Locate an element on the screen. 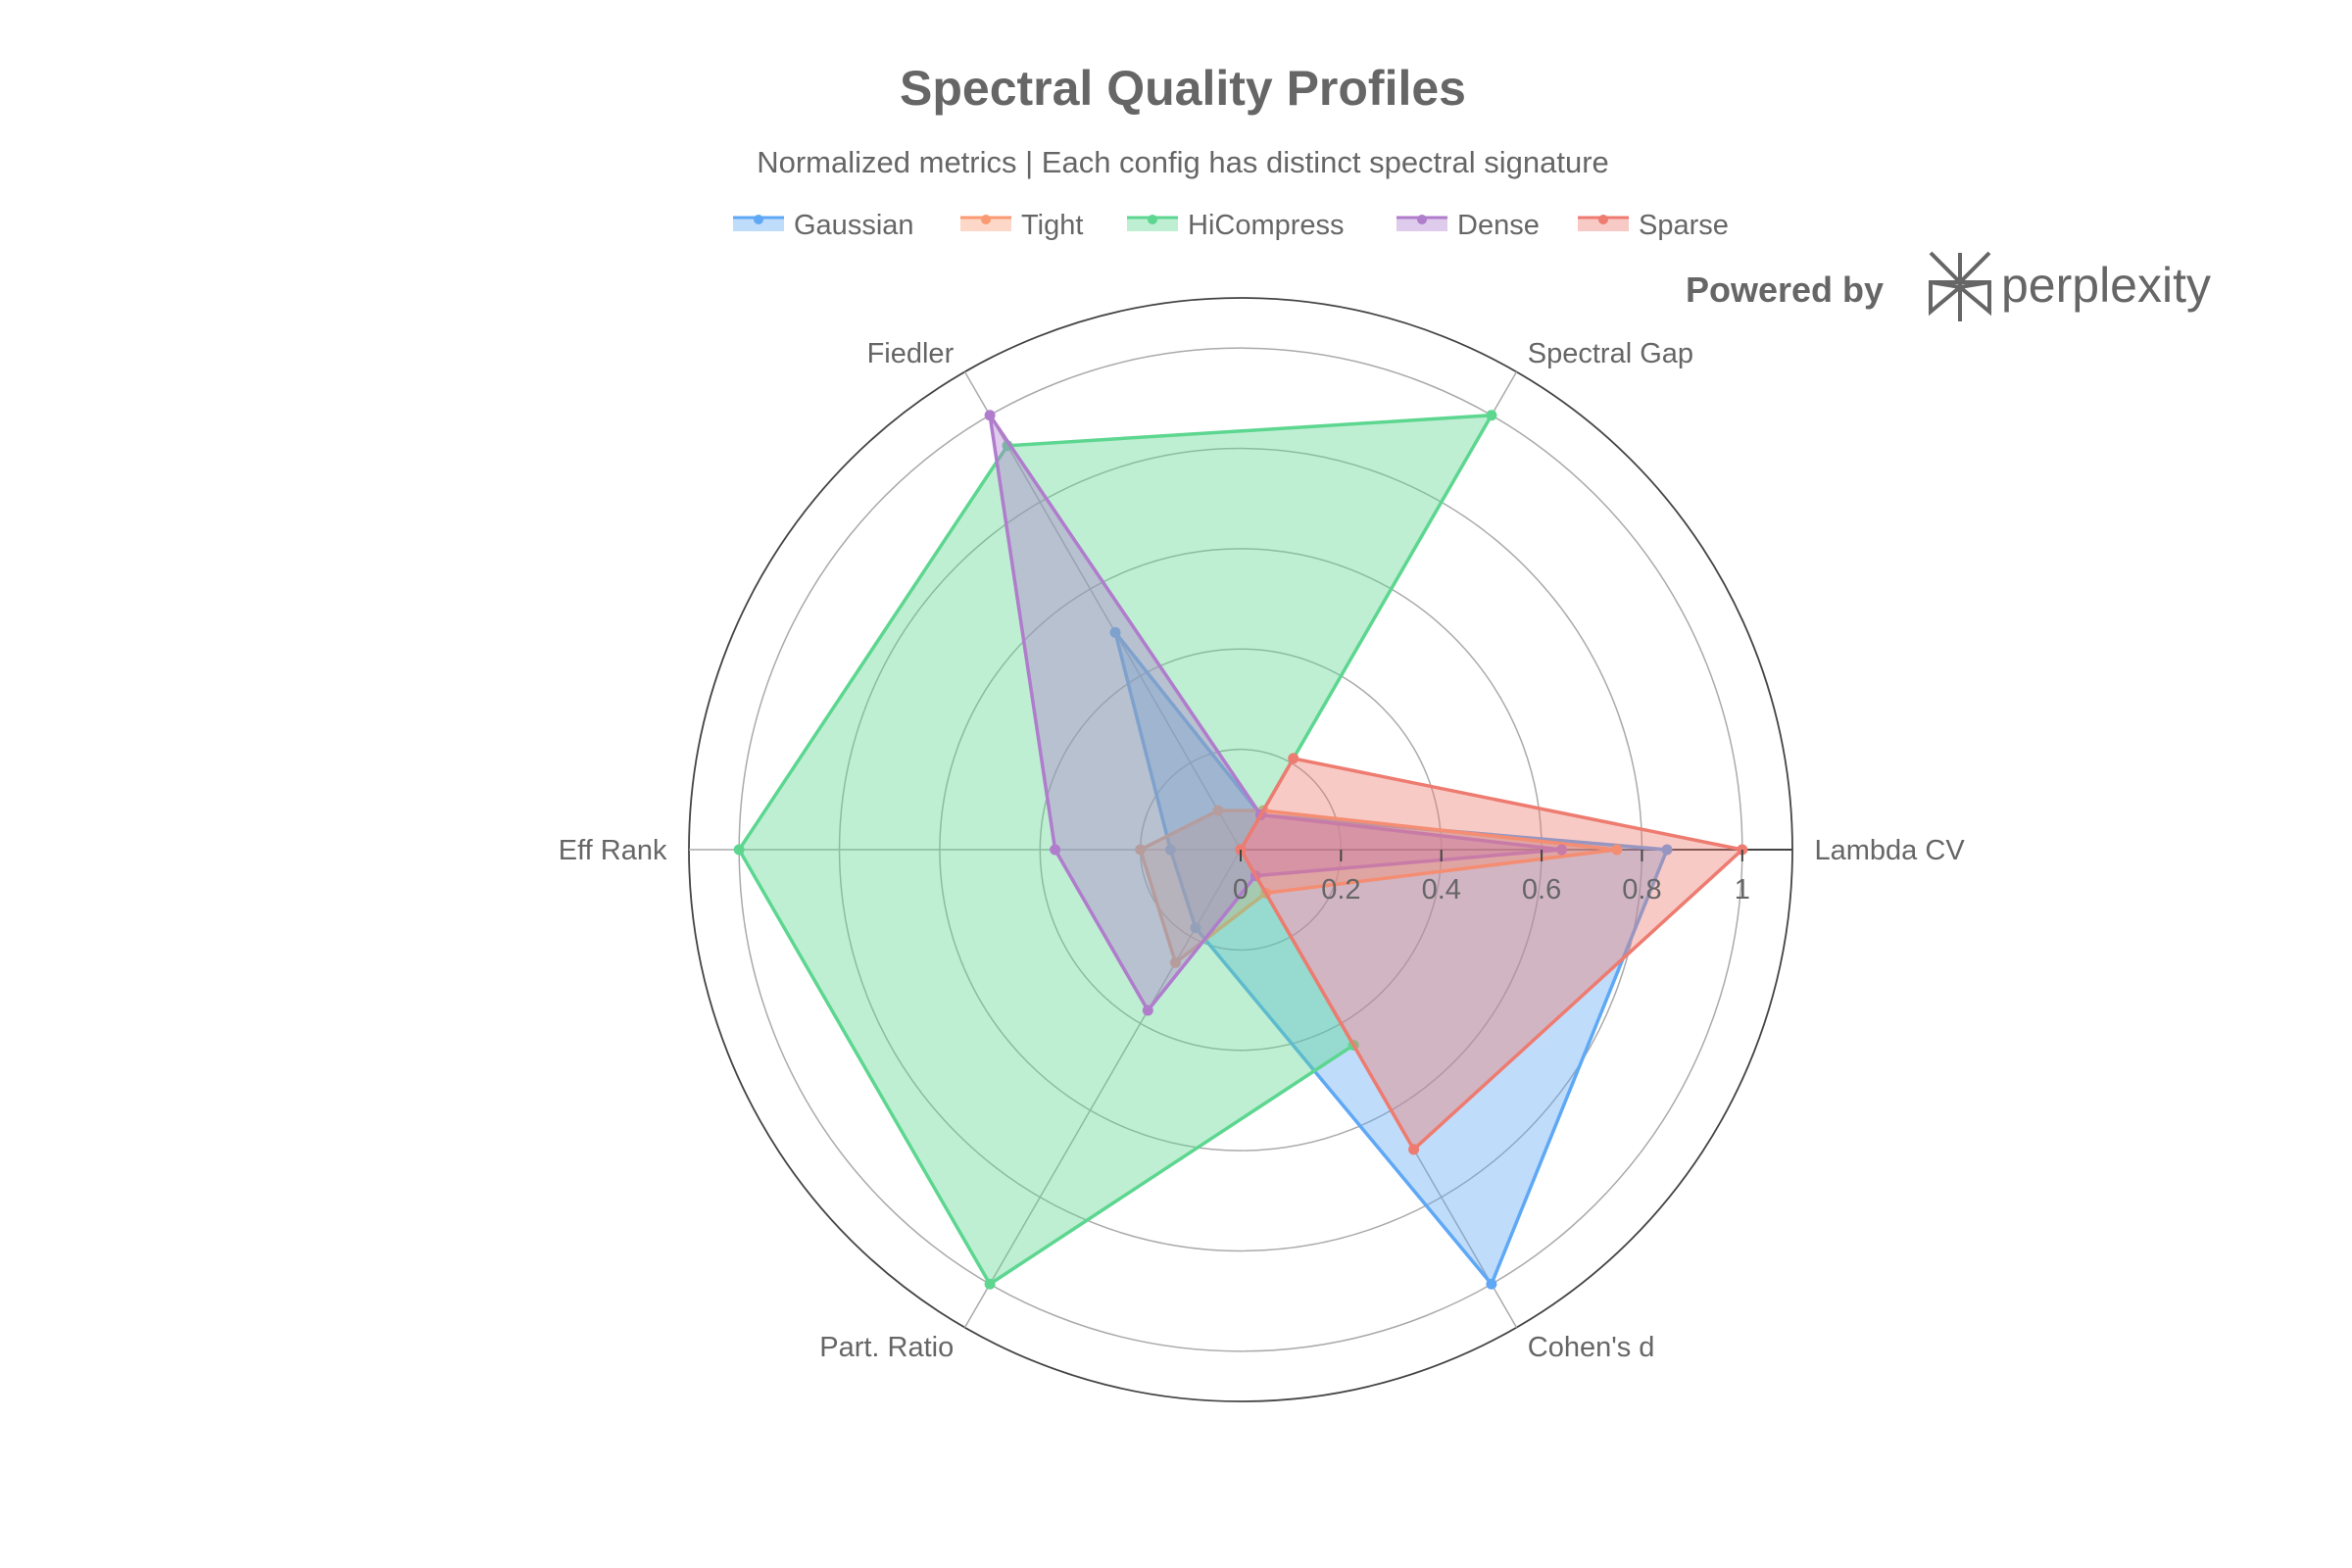  radial-tick-label: 0.2 is located at coordinates (1340, 890).